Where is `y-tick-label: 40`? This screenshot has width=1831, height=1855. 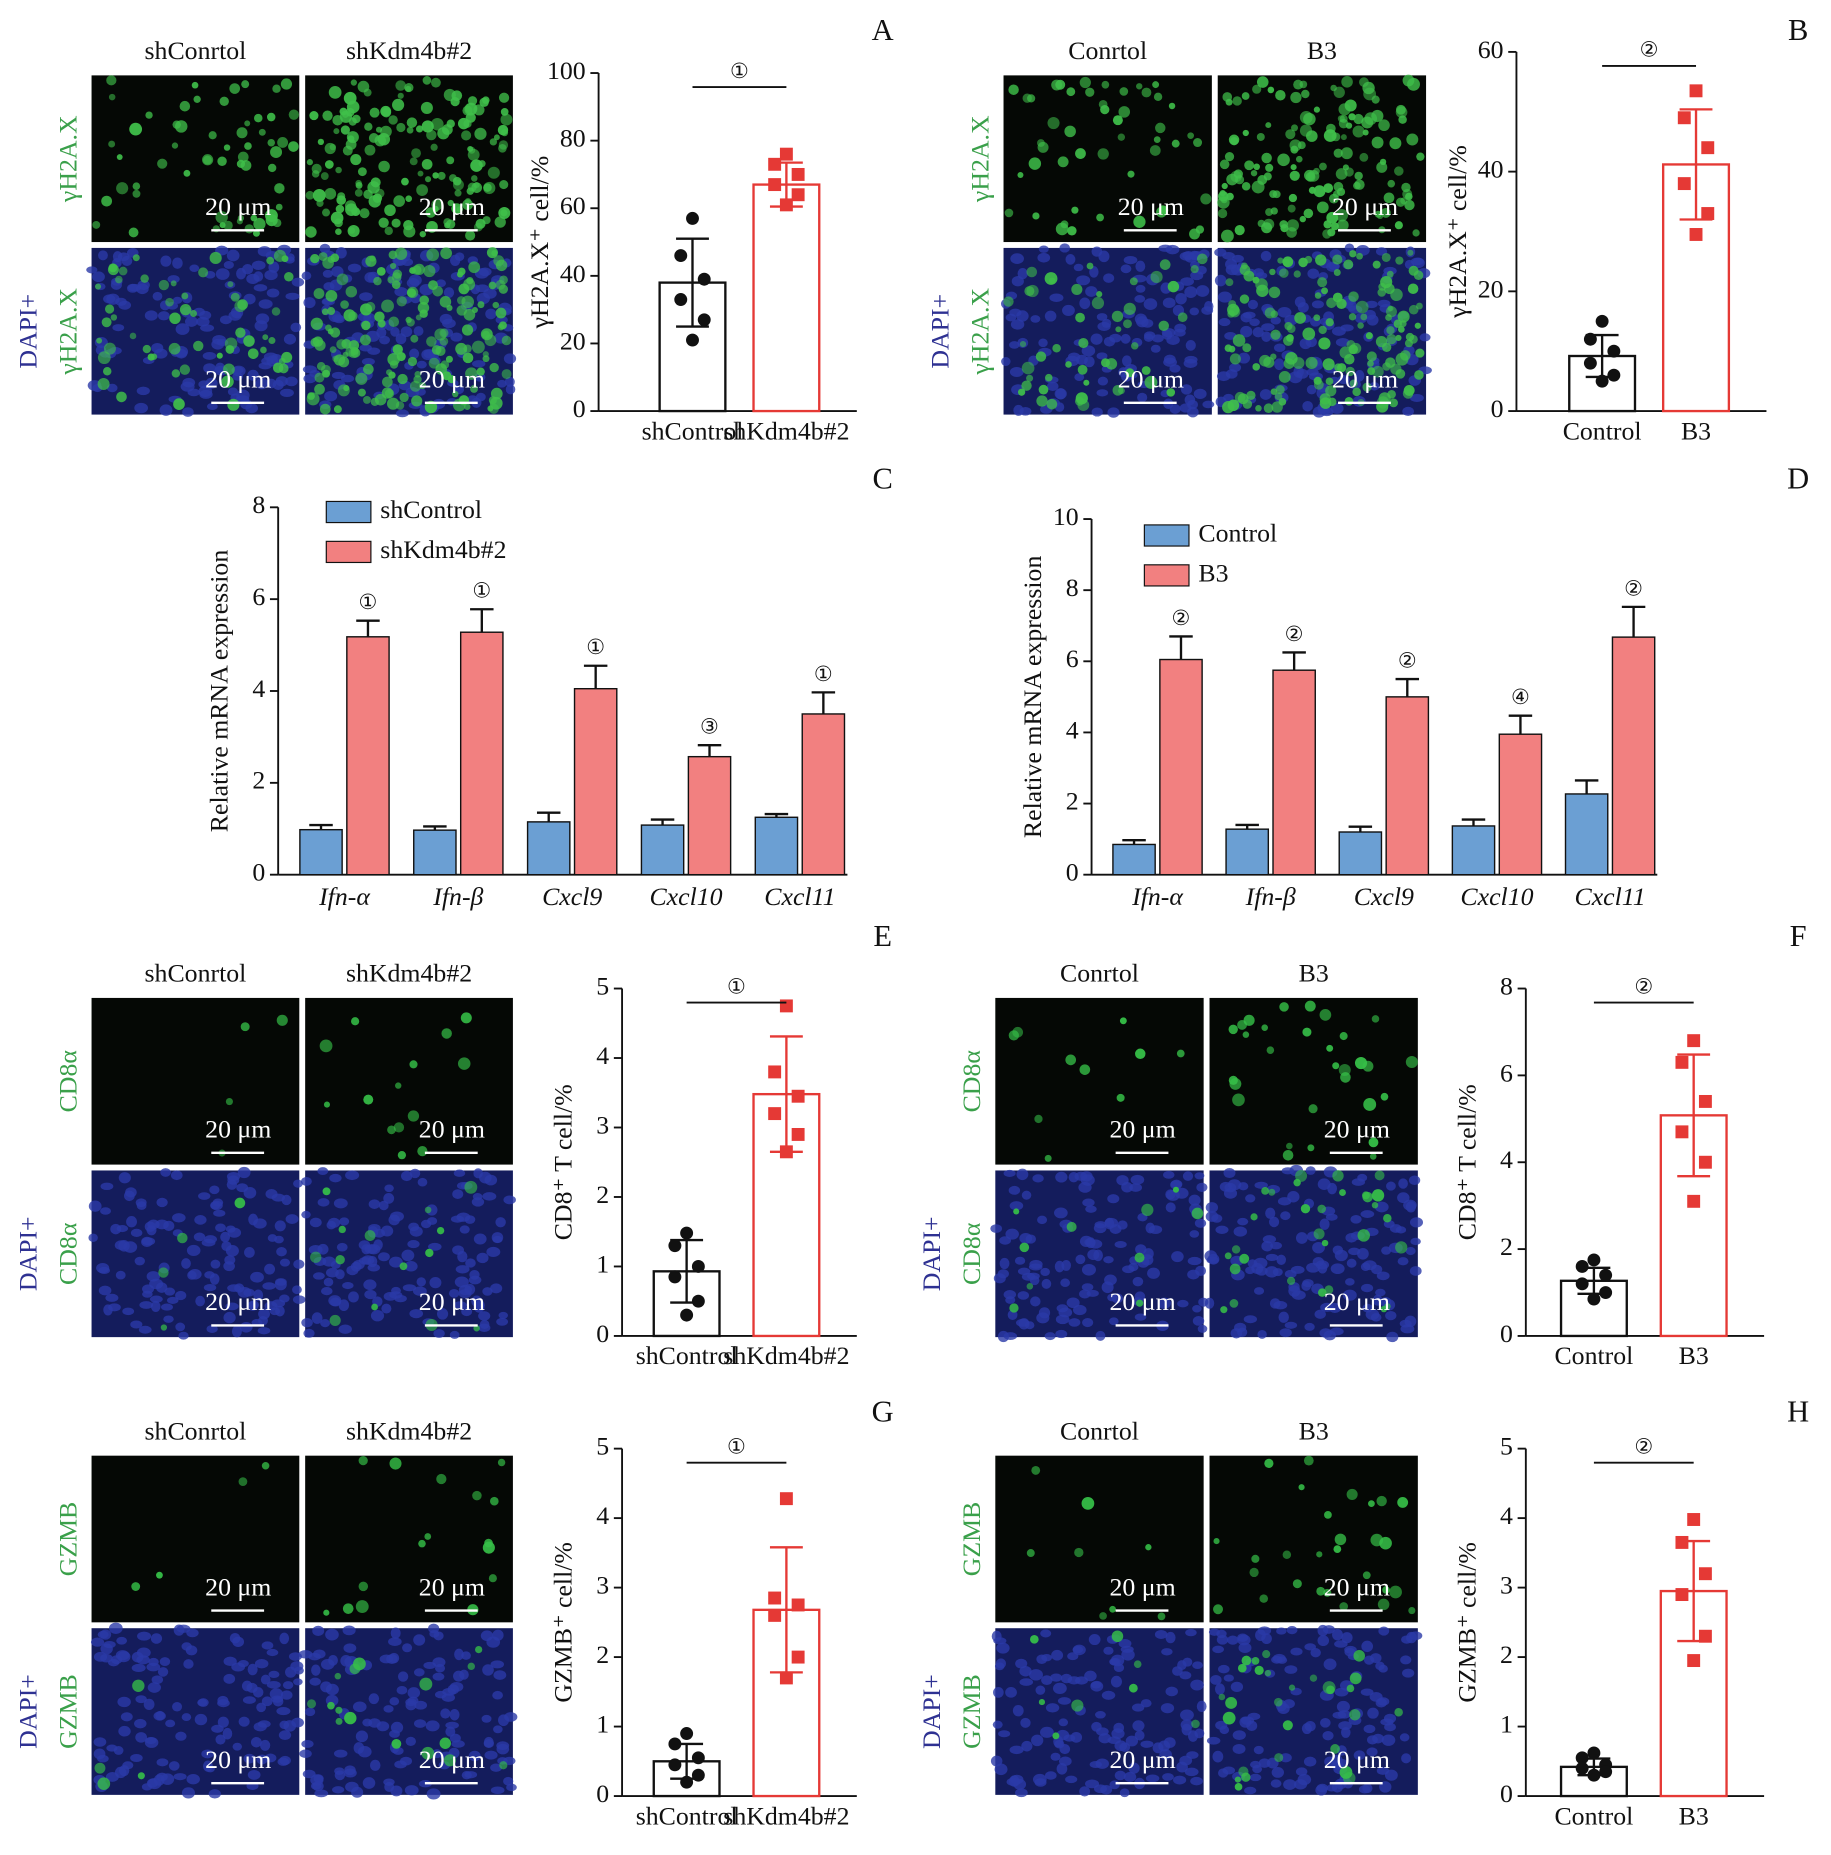
y-tick-label: 40 is located at coordinates (1491, 169).